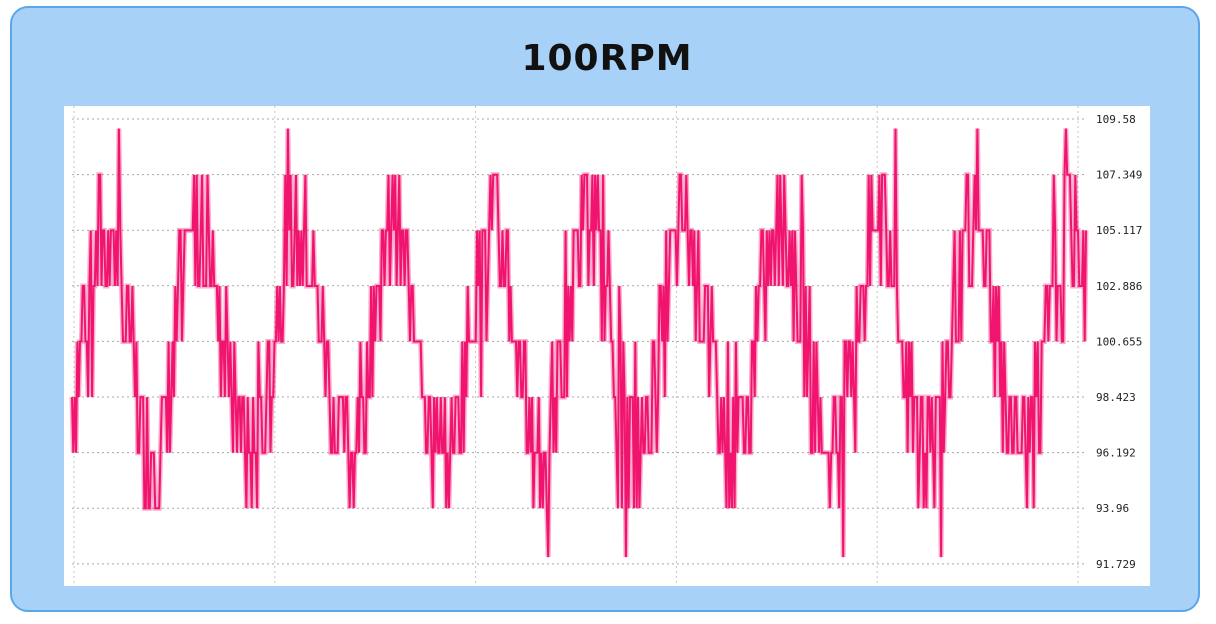 This screenshot has height=624, width=1216. Describe the element at coordinates (1116, 119) in the screenshot. I see `y-tick-label: 109.58` at that location.